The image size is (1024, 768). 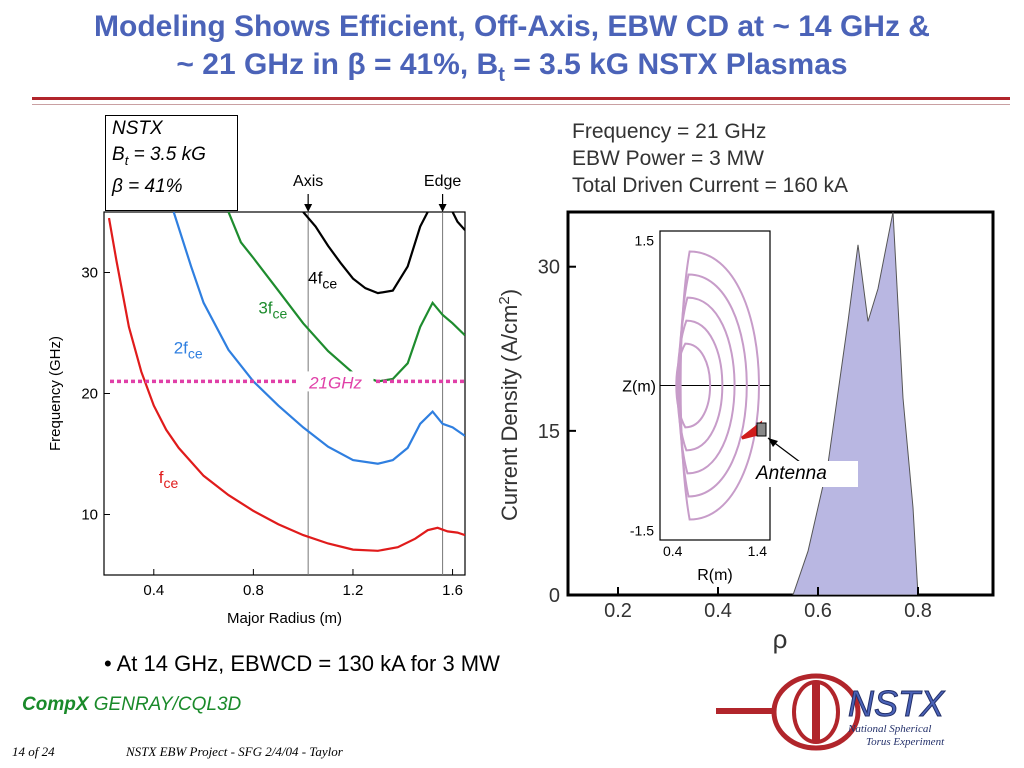 I want to click on info-current: Total Driven Current = 160 kA, so click(x=710, y=185).